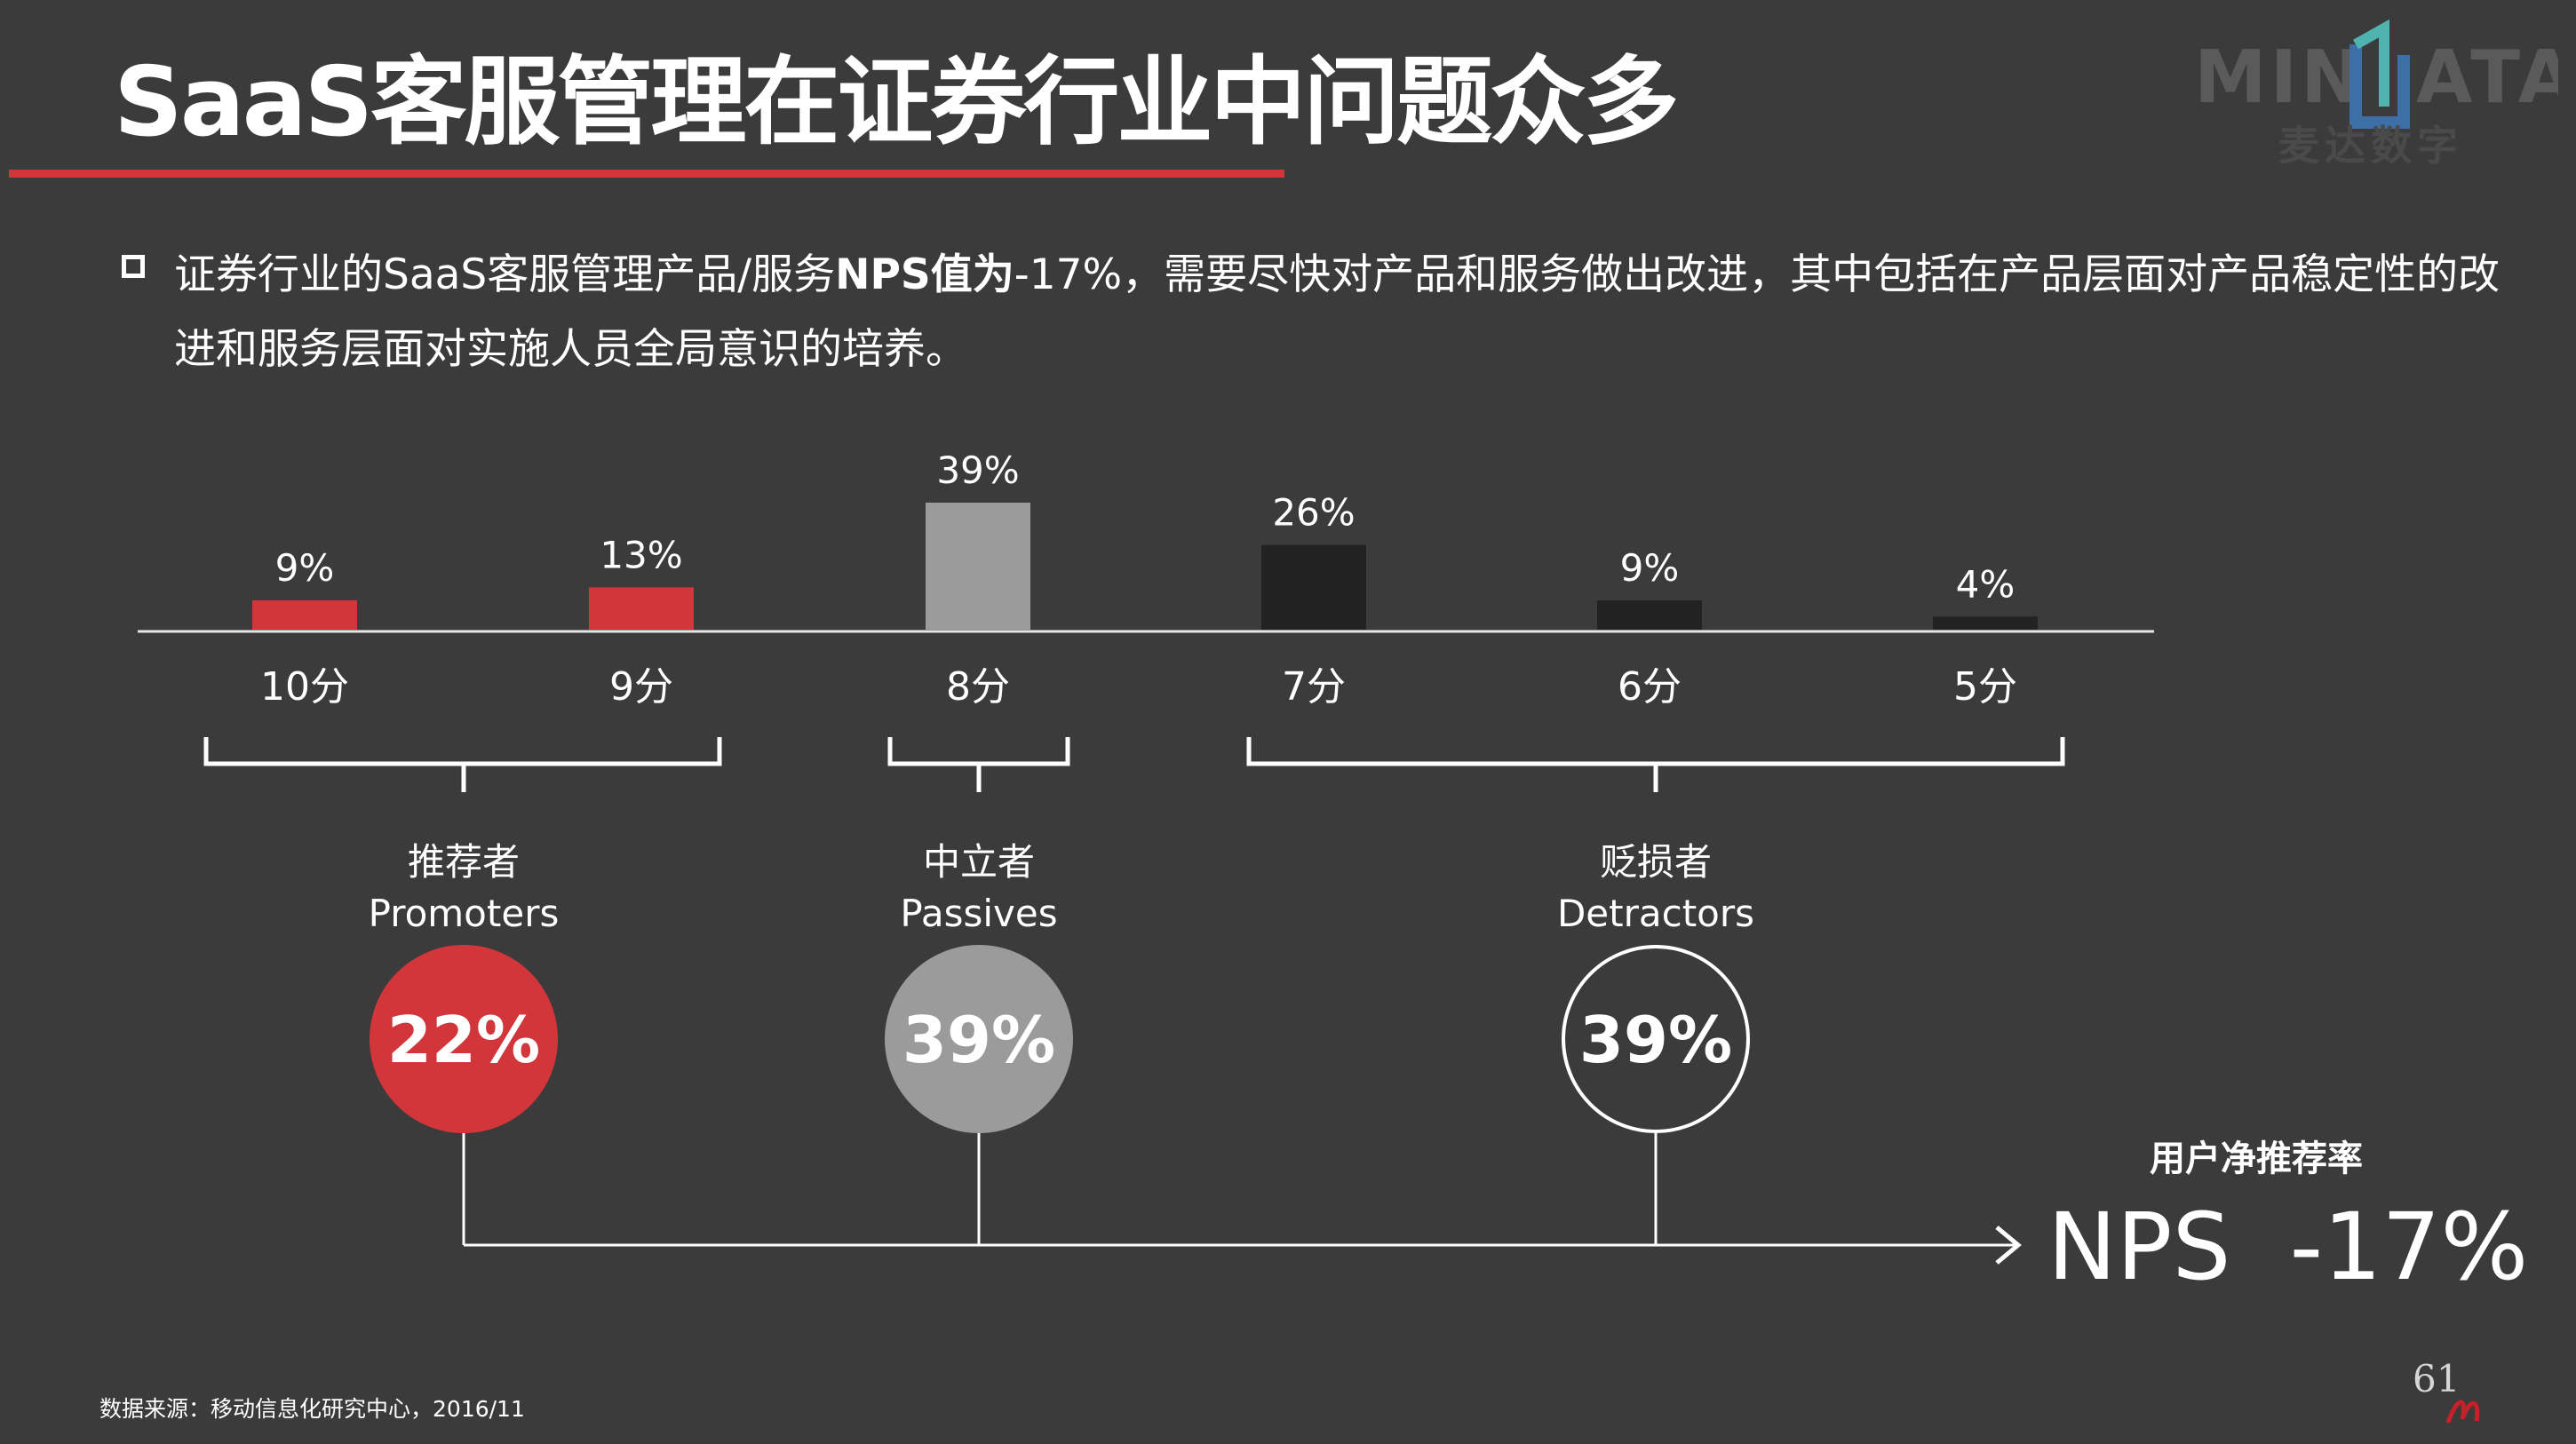 The image size is (2576, 1444). Describe the element at coordinates (2437, 1378) in the screenshot. I see `page-number: 61` at that location.